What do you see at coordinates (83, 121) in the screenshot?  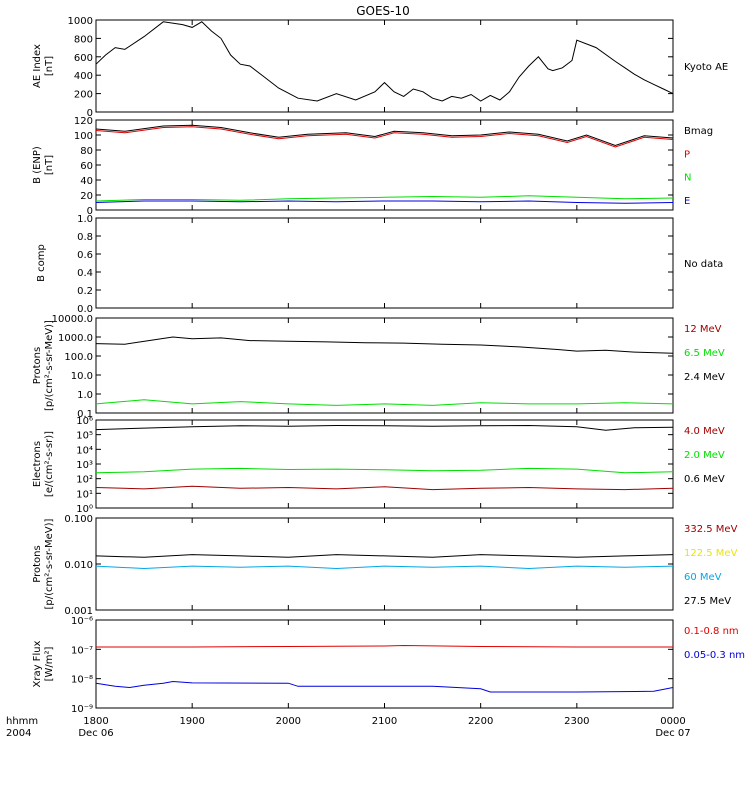 I see `y-tick-label: 120` at bounding box center [83, 121].